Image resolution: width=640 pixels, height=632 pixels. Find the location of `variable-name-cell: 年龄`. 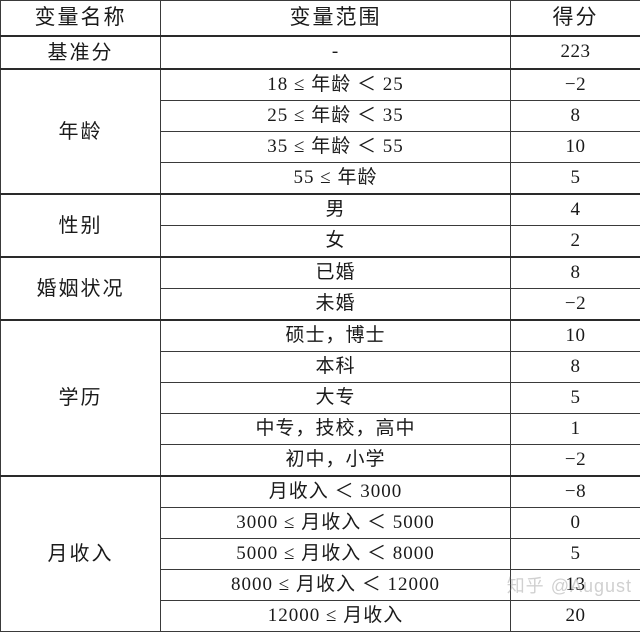

variable-name-cell: 年龄 is located at coordinates (81, 131).